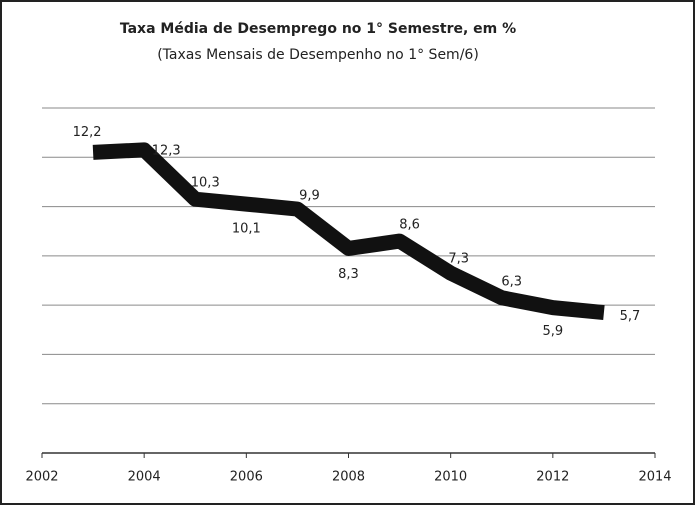 The width and height of the screenshot is (695, 505). I want to click on x-tick-label: 2004, so click(144, 477).